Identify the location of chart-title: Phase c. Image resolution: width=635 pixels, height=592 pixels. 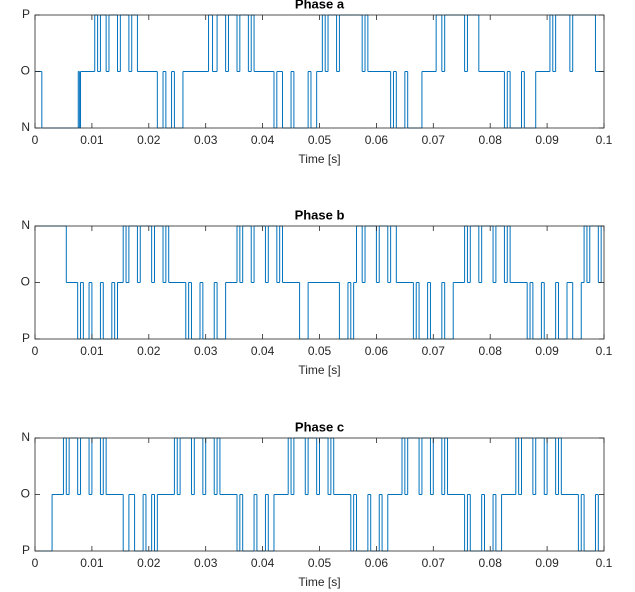
(319, 426).